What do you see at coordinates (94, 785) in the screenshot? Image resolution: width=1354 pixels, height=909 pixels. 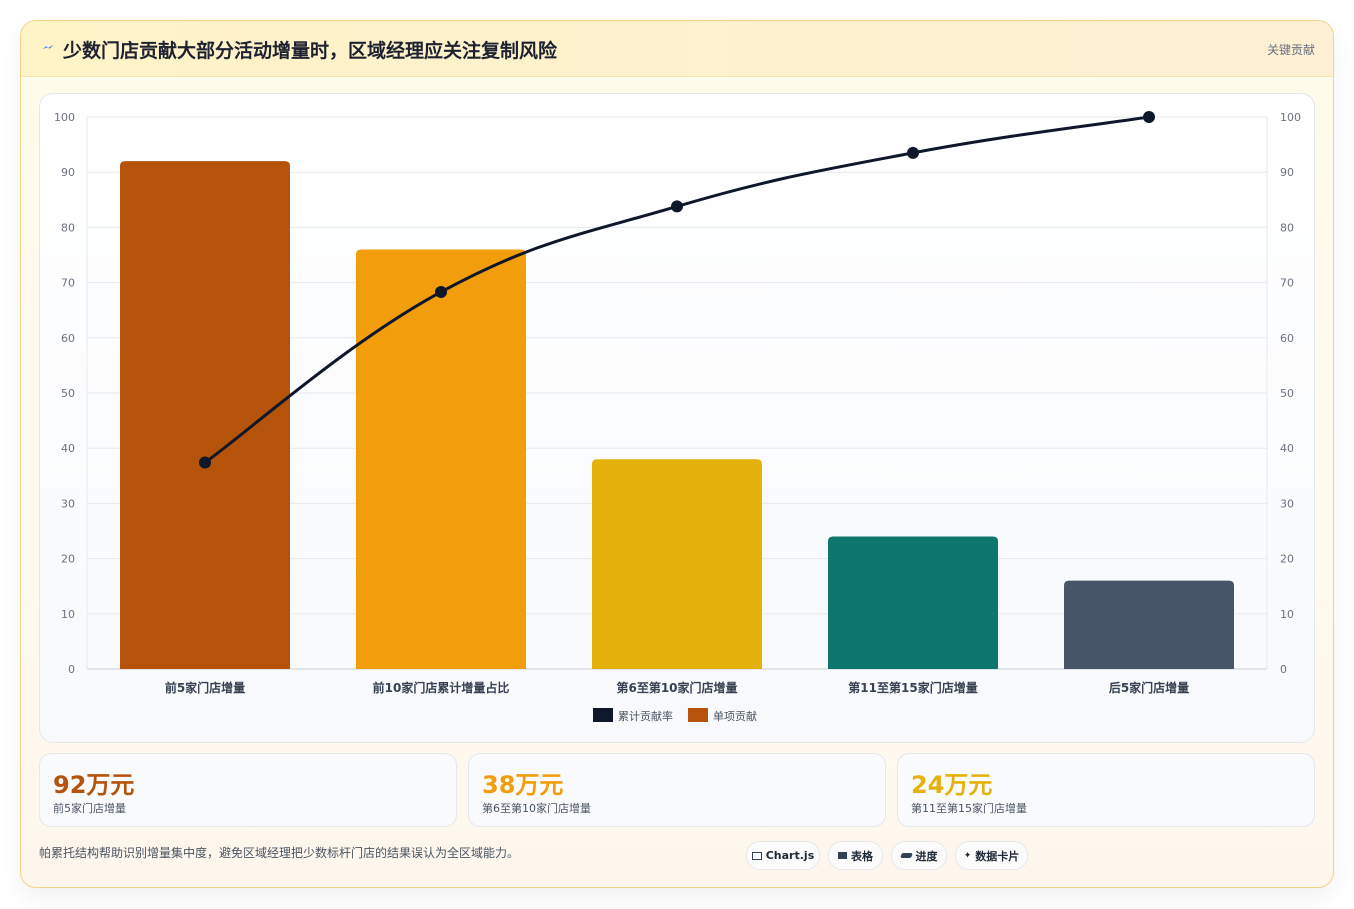 I see `stat-value: 92万元` at bounding box center [94, 785].